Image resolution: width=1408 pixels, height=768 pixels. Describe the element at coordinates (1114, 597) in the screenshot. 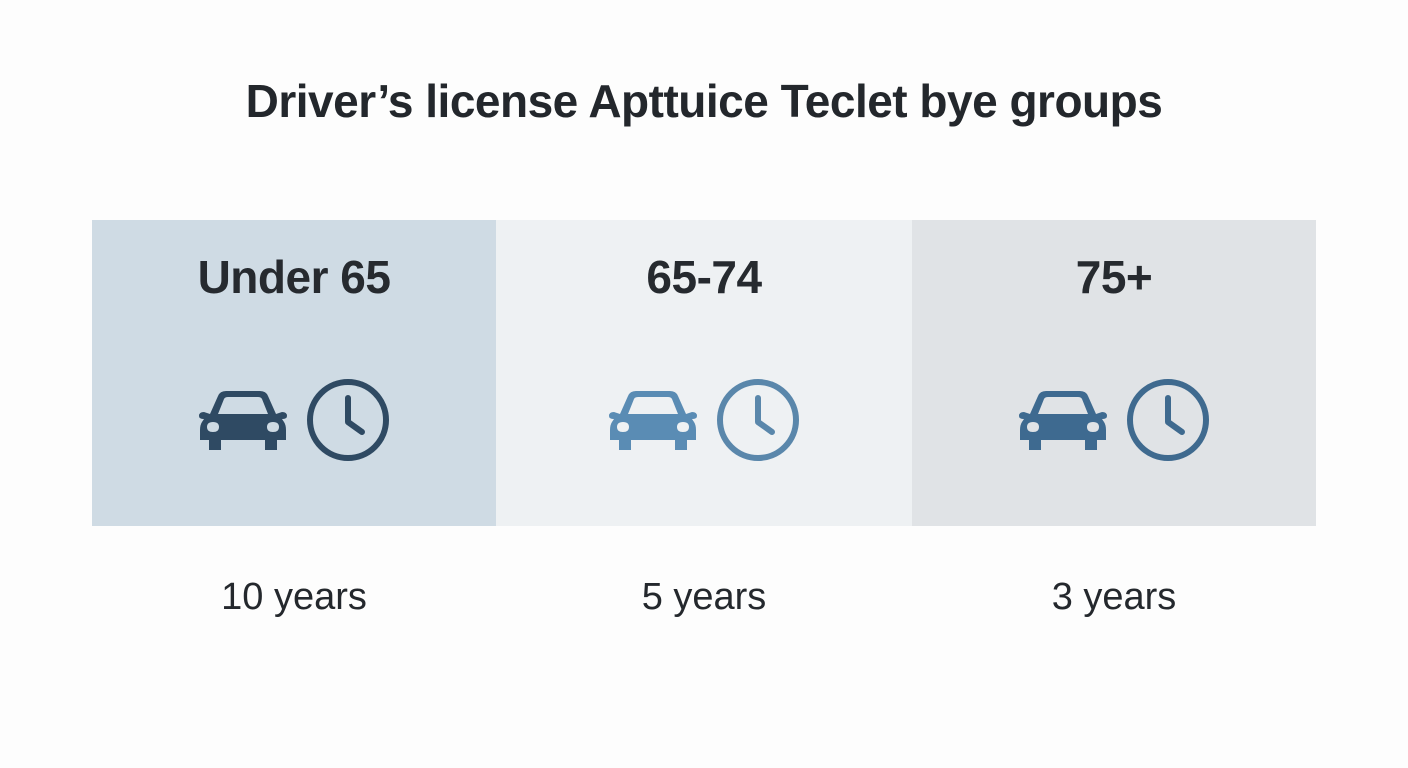

I see `duration-value: 3 years` at that location.